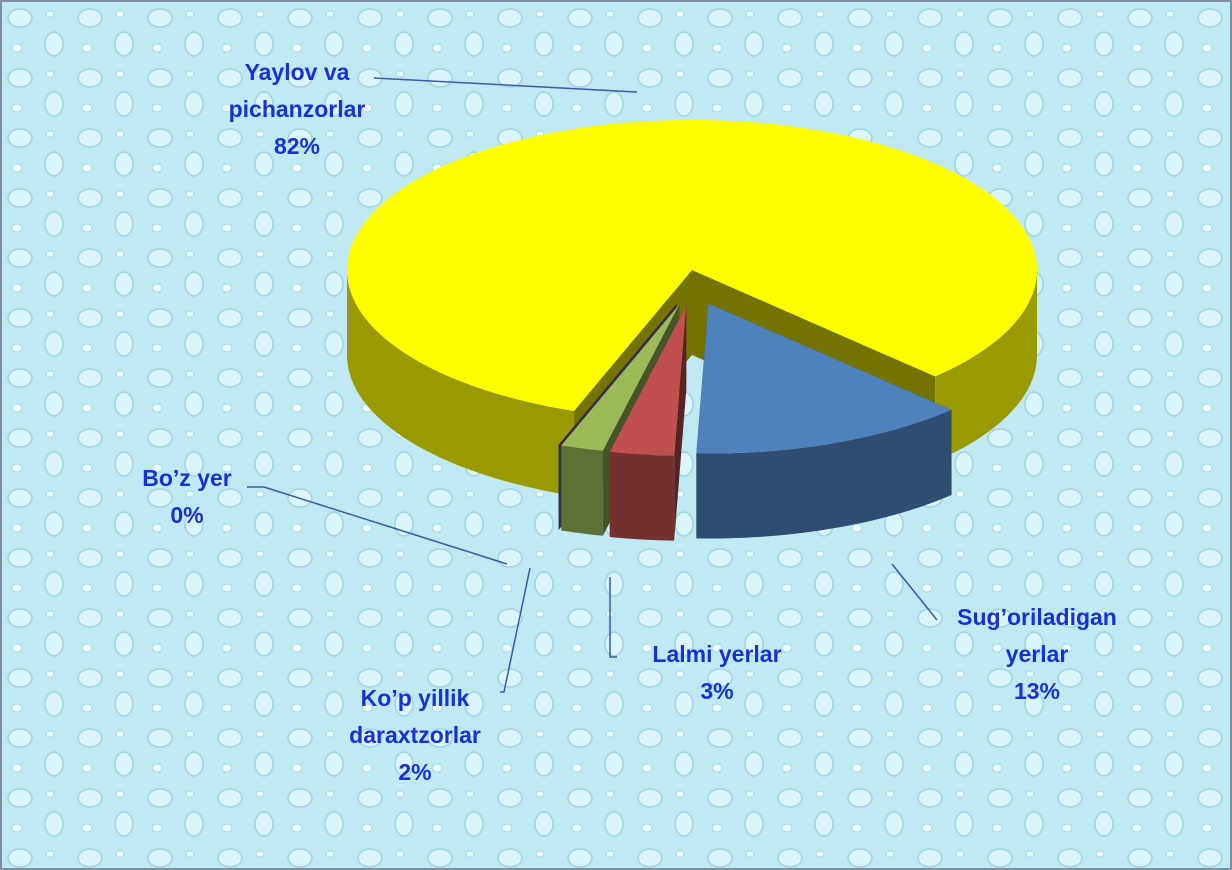  Describe the element at coordinates (297, 109) in the screenshot. I see `data-label: Yaylov va pichanzorlar 82%` at that location.